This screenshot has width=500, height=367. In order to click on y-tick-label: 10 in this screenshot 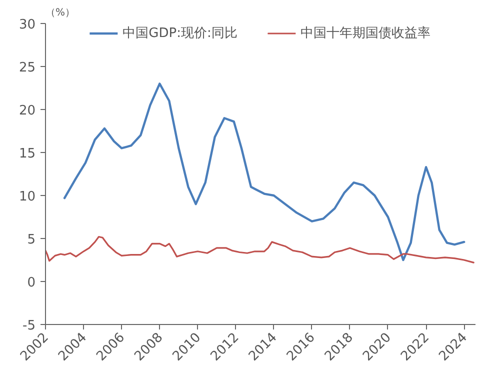, I will do `click(27, 197)`.